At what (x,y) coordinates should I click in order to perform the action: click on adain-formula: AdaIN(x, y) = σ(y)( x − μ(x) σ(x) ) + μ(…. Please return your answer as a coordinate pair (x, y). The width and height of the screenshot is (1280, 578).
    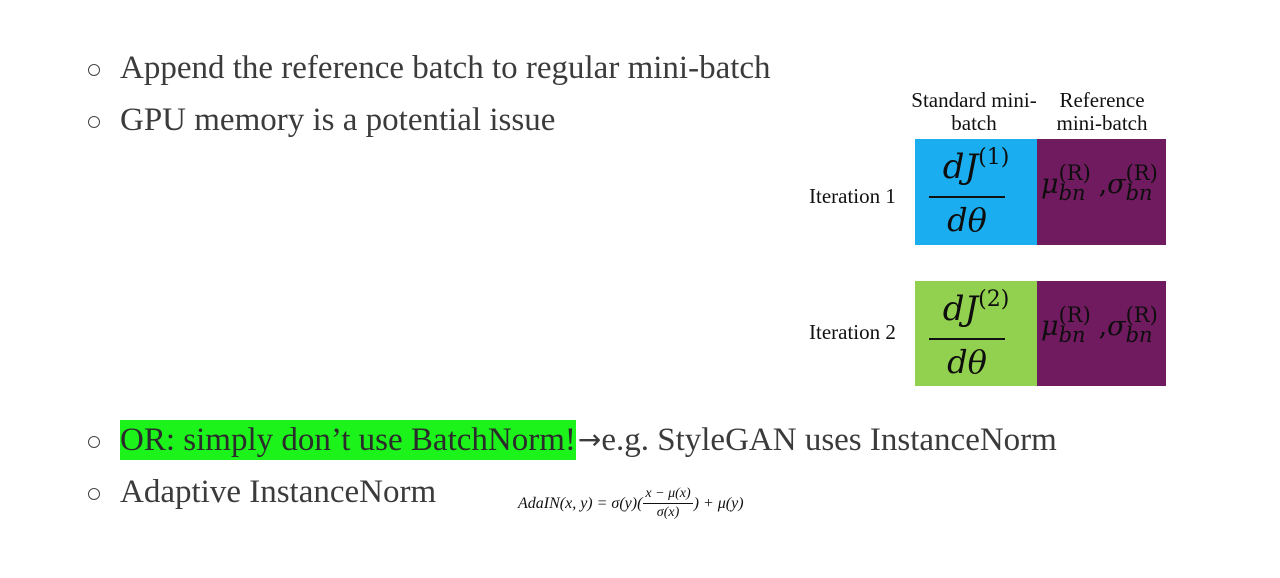
    Looking at the image, I should click on (631, 503).